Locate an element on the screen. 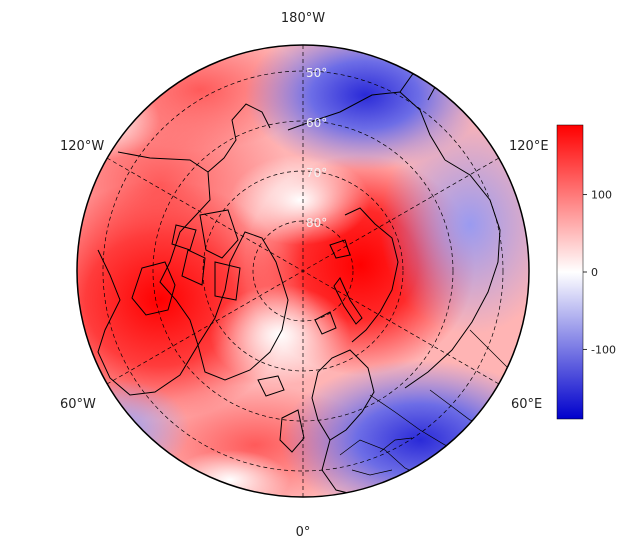  lon-label-120w: 120°W is located at coordinates (82, 146).